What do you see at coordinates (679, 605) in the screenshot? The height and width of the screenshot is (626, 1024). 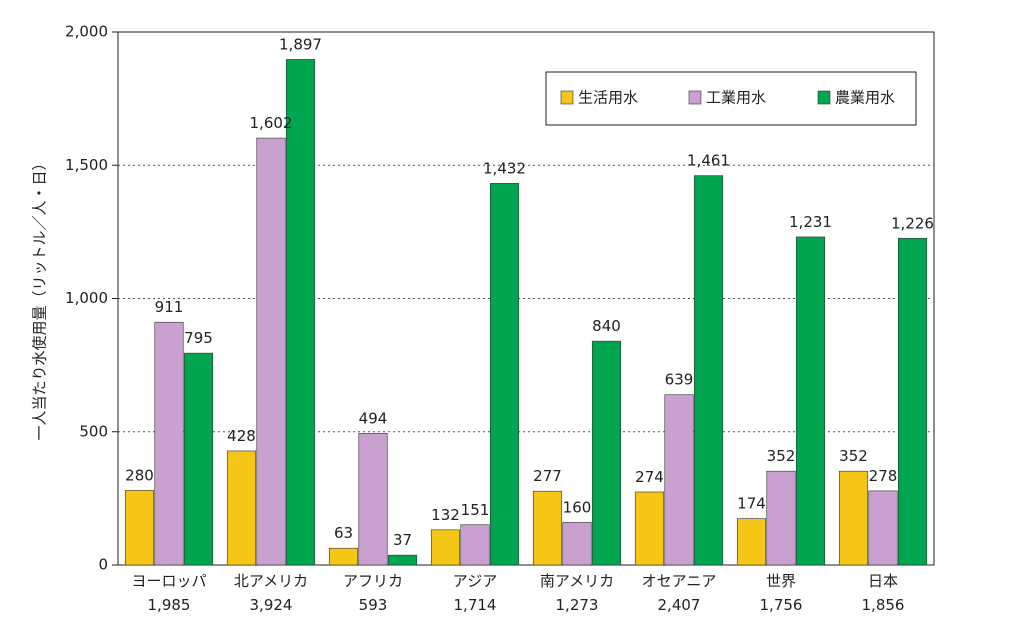 I see `category-total: 2,407` at bounding box center [679, 605].